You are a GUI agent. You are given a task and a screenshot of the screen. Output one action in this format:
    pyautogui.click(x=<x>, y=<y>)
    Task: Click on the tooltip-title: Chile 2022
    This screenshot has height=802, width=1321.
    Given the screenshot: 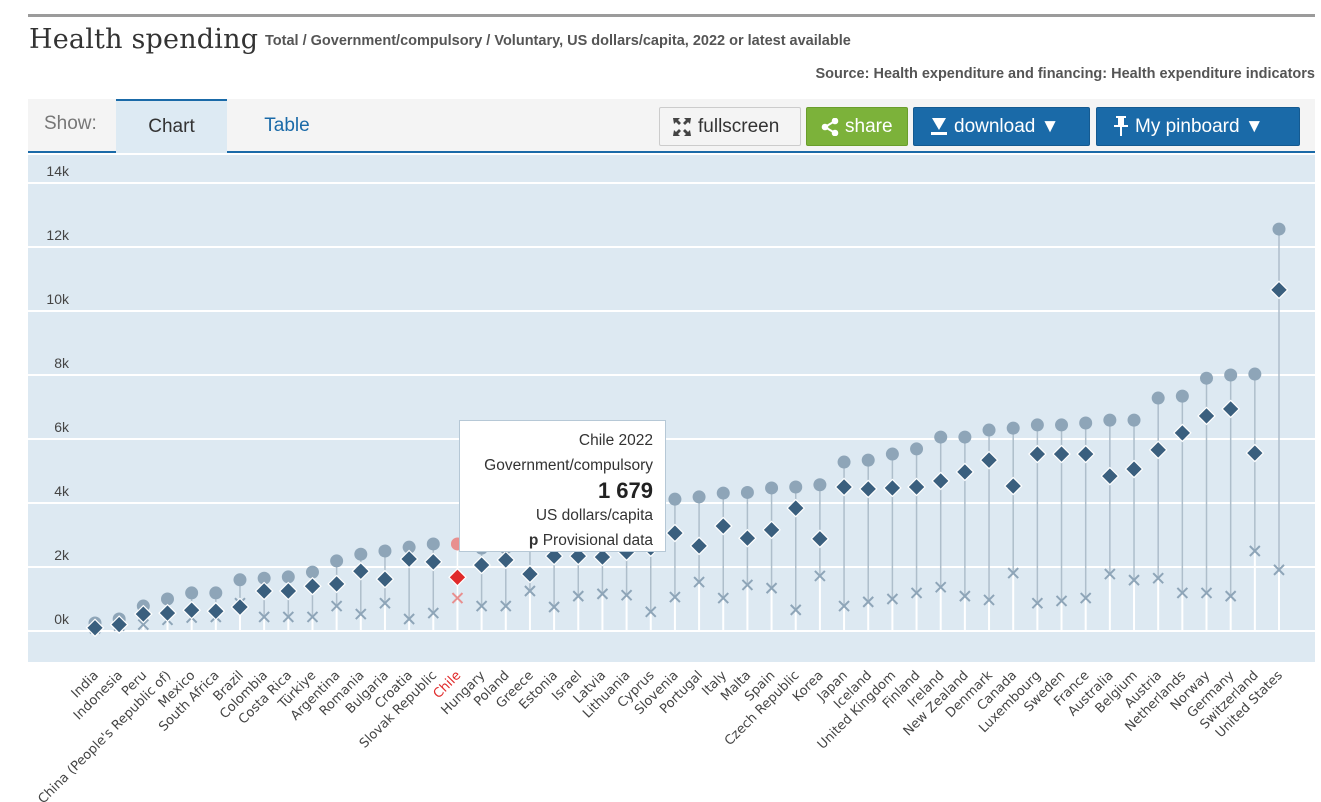 What is the action you would take?
    pyautogui.click(x=615, y=440)
    